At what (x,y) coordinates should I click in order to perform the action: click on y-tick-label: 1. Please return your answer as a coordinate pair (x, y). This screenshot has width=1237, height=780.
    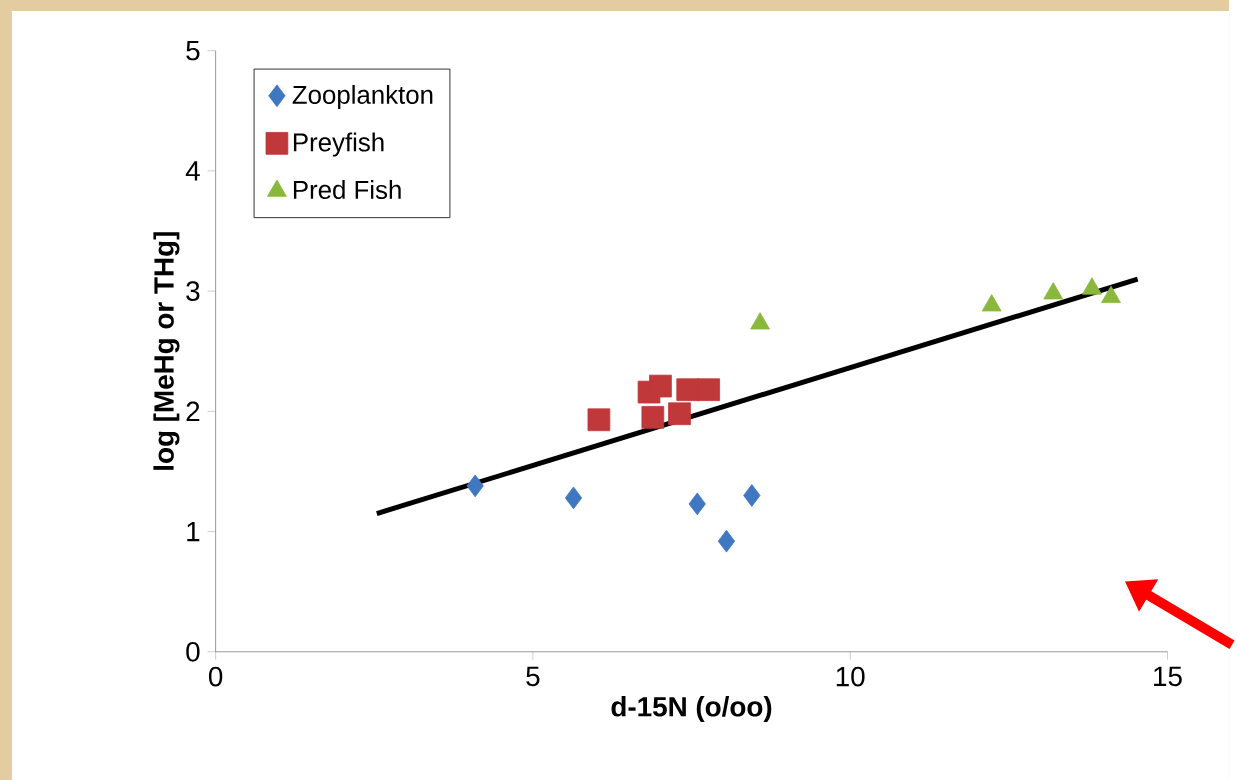
    Looking at the image, I should click on (193, 532).